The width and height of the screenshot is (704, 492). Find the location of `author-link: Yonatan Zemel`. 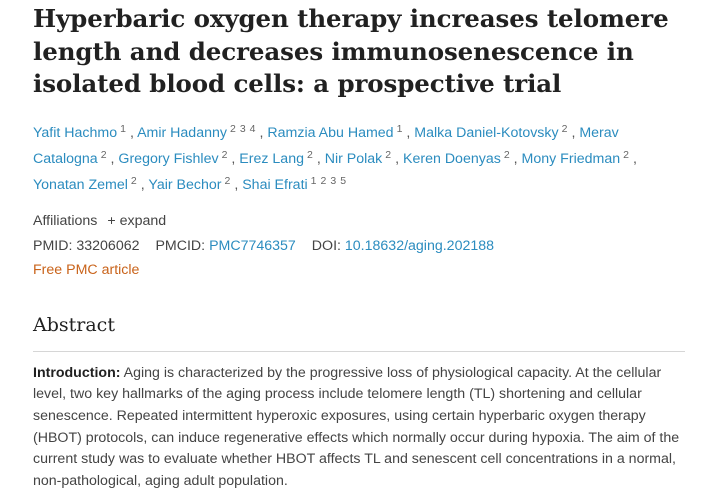

author-link: Yonatan Zemel is located at coordinates (80, 185).